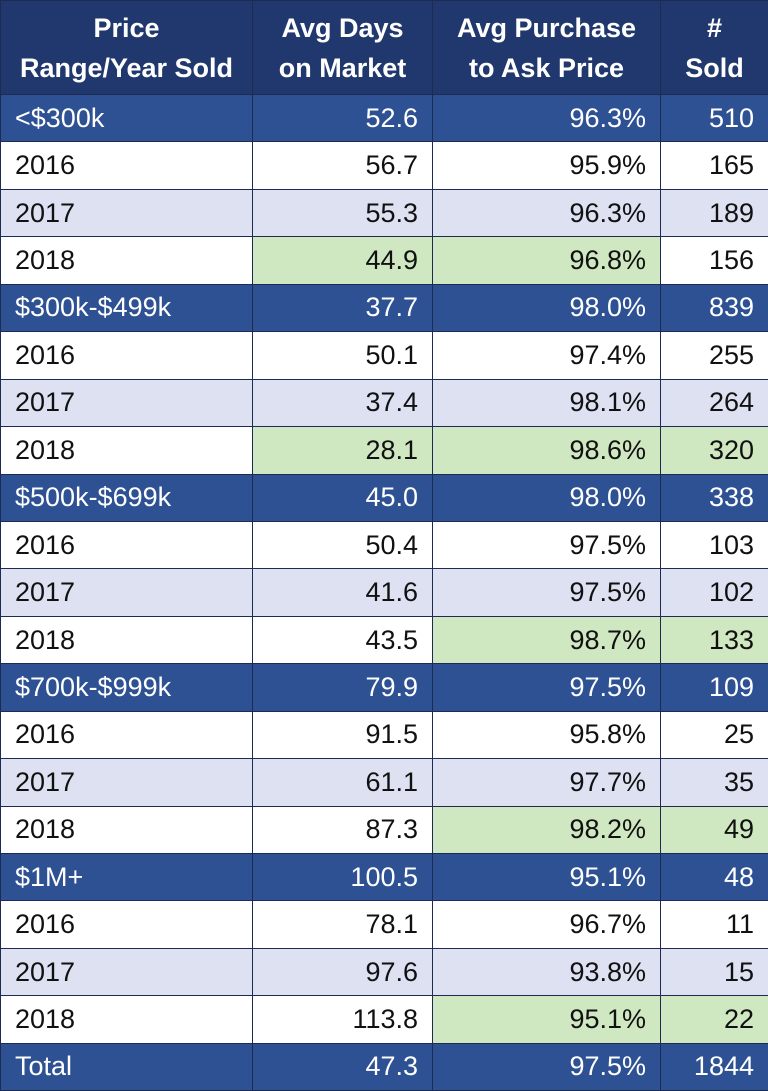 The width and height of the screenshot is (768, 1091). Describe the element at coordinates (343, 118) in the screenshot. I see `cell-avg-days: 52.6` at that location.